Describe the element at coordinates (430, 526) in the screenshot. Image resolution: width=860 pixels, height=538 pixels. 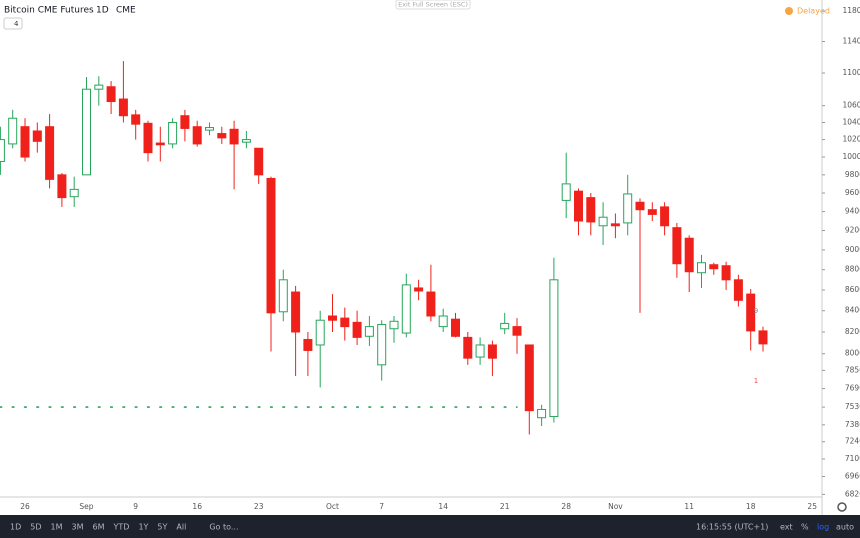
I see `toolbar` at that location.